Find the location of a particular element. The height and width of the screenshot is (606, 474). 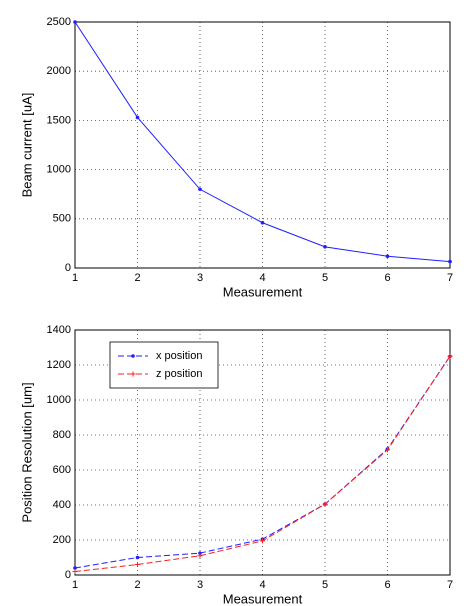

legend-box is located at coordinates (164, 365).